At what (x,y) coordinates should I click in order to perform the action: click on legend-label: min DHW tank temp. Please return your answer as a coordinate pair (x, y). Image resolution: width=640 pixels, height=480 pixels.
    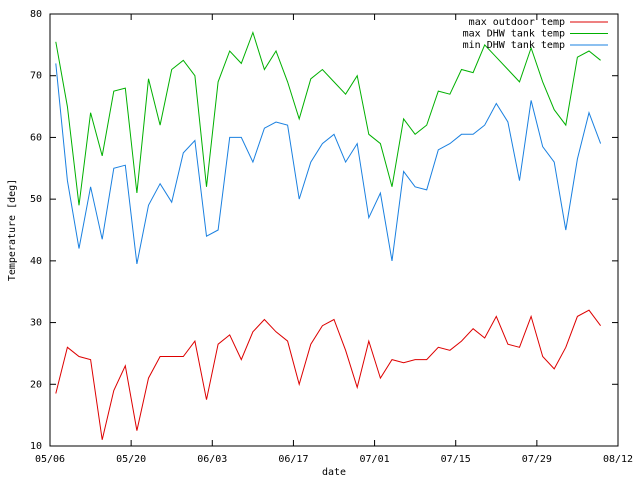
    Looking at the image, I should click on (514, 45).